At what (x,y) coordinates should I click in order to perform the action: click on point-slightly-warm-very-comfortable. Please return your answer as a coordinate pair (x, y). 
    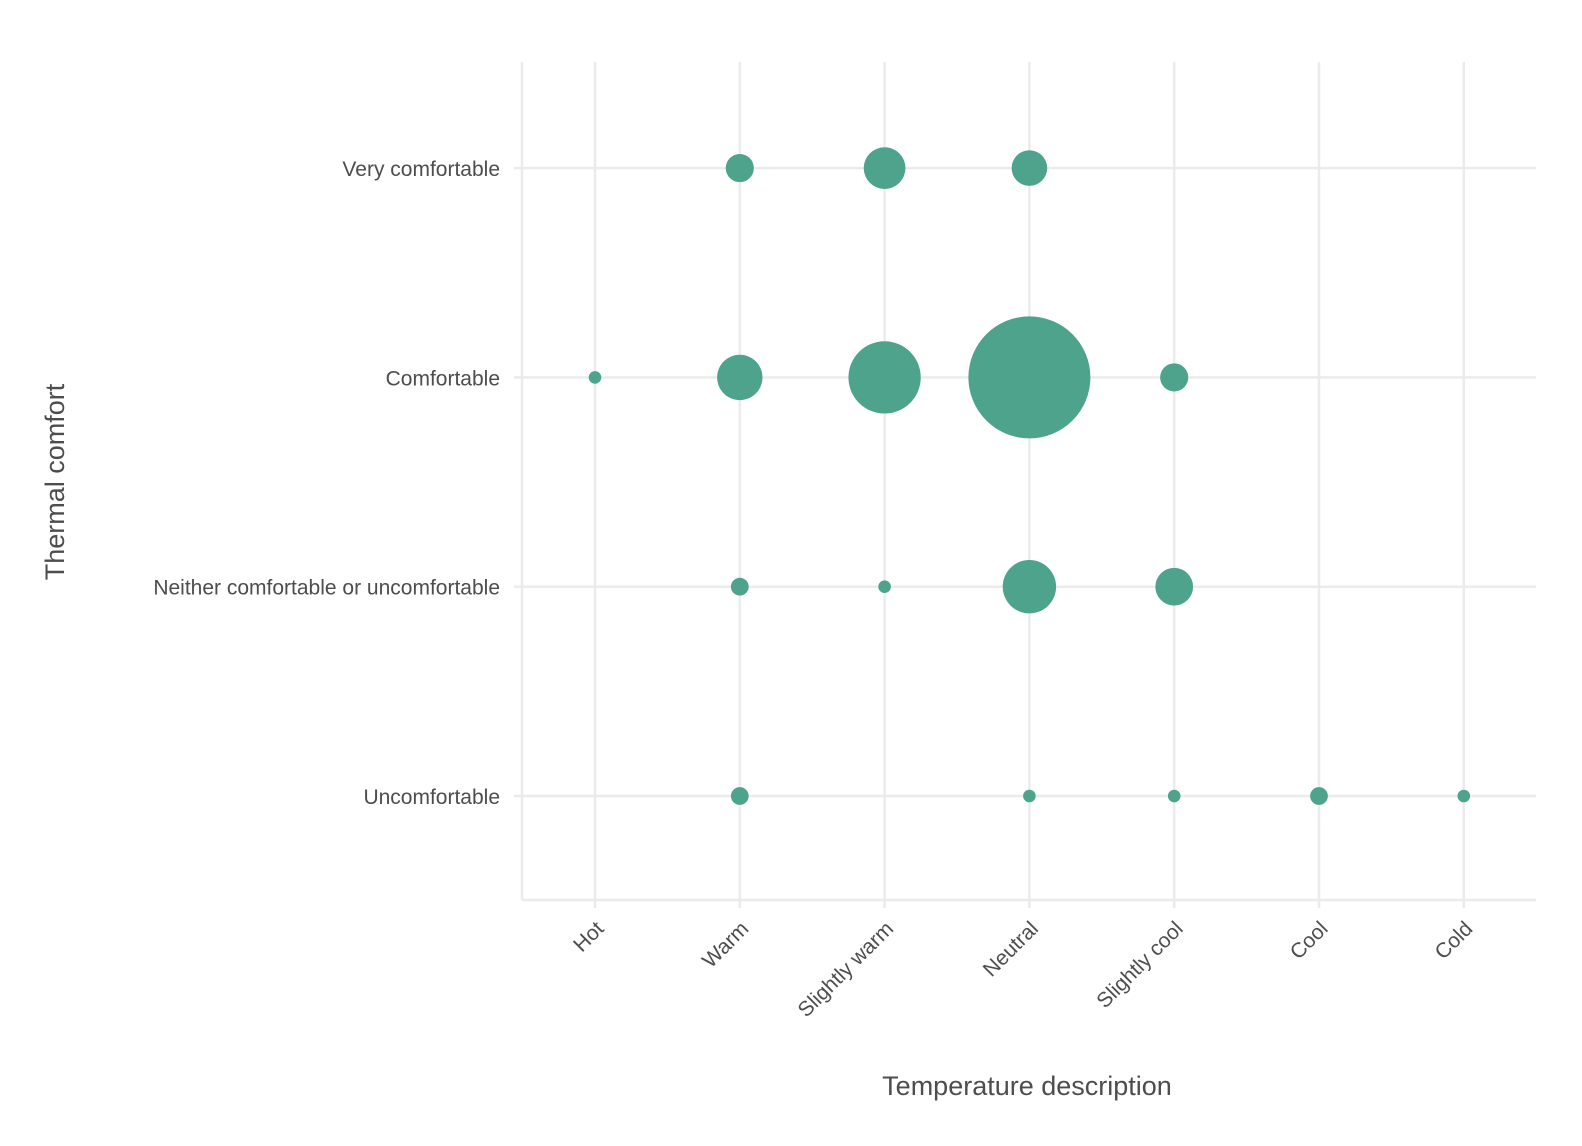
    Looking at the image, I should click on (884, 168).